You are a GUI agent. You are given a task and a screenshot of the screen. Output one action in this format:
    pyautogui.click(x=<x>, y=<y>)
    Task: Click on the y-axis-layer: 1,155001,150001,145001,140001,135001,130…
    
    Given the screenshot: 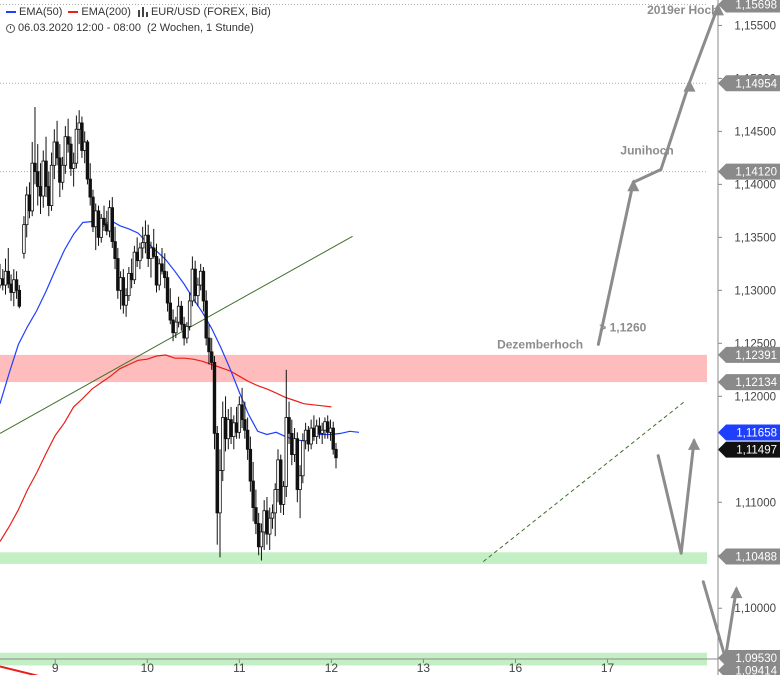 What is the action you would take?
    pyautogui.click(x=747, y=317)
    